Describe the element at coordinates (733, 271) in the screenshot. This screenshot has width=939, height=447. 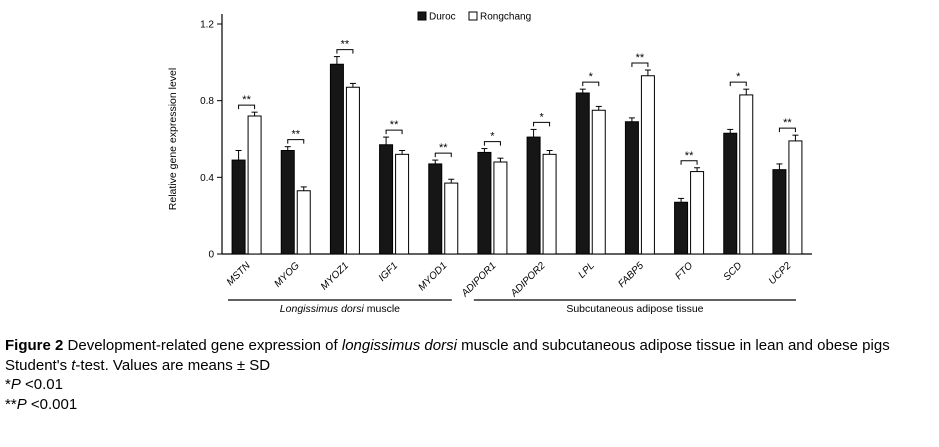
I see `x-tick-label: SCD` at that location.